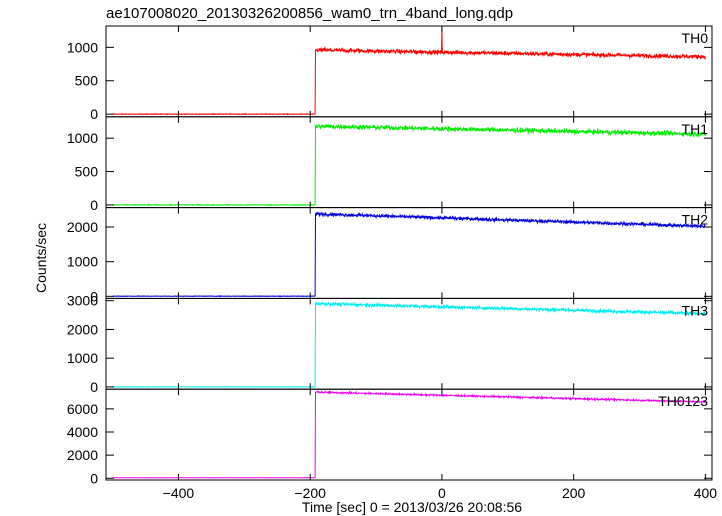  What do you see at coordinates (695, 220) in the screenshot?
I see `panel-label-th2: TH2` at bounding box center [695, 220].